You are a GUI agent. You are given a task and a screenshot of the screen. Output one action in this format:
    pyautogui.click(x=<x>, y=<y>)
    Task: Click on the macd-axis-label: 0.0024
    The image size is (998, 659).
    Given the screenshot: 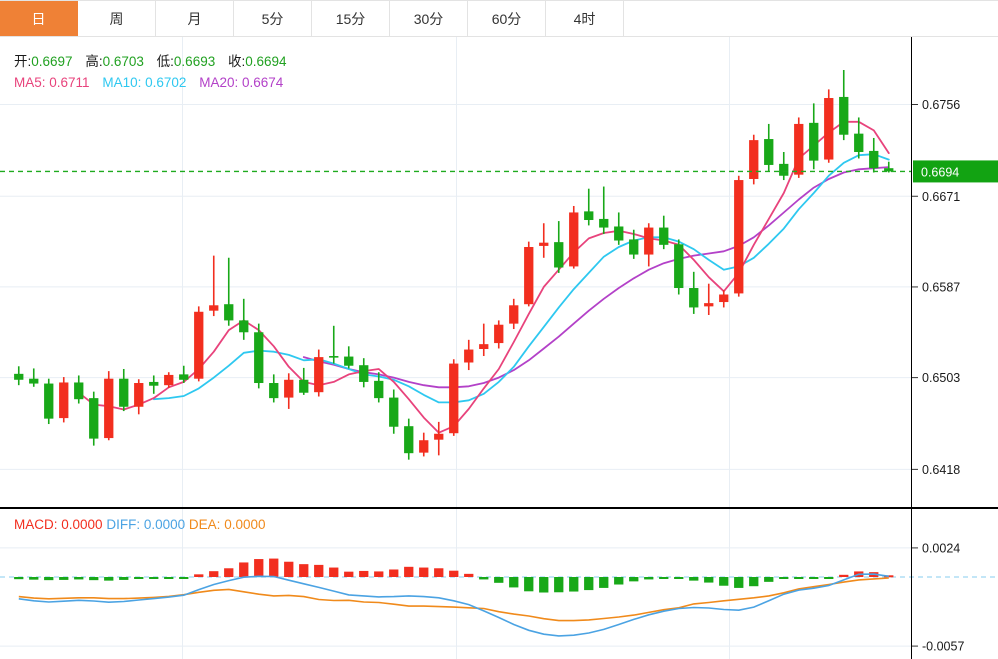 What is the action you would take?
    pyautogui.click(x=941, y=548)
    